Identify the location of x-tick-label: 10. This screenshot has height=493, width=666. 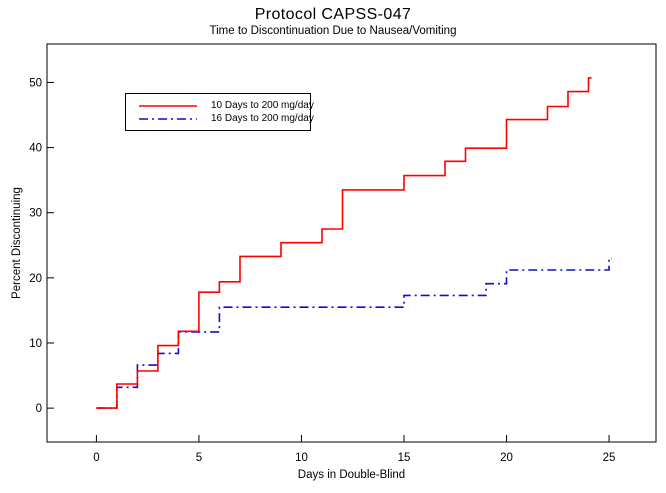
(301, 458).